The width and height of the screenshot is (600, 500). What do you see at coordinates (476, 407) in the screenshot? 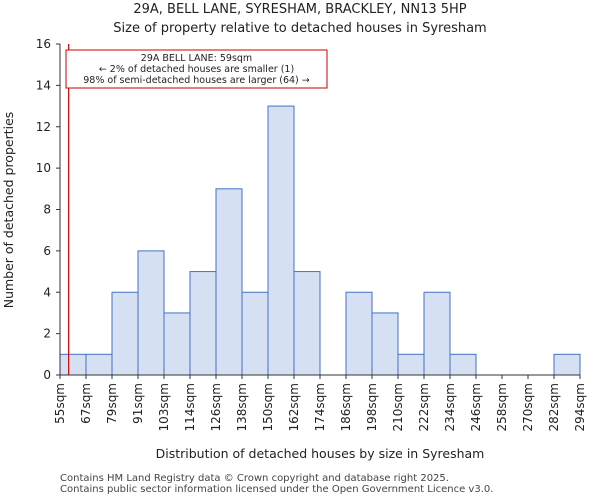
I see `x-tick-label: 246sqm` at bounding box center [476, 407].